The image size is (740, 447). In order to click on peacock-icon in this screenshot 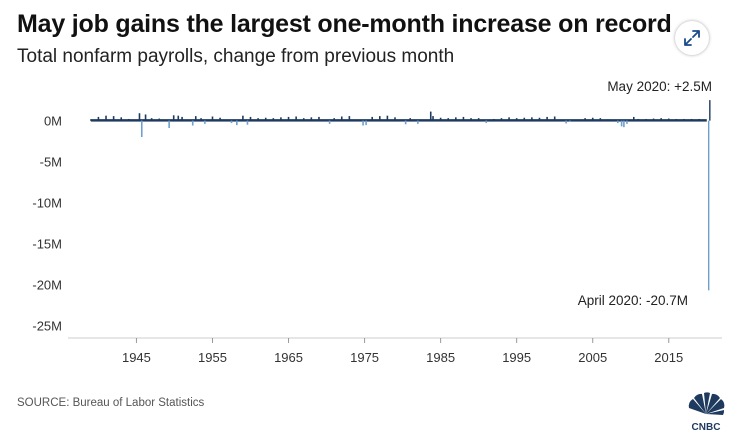, I will do `click(706, 403)`.